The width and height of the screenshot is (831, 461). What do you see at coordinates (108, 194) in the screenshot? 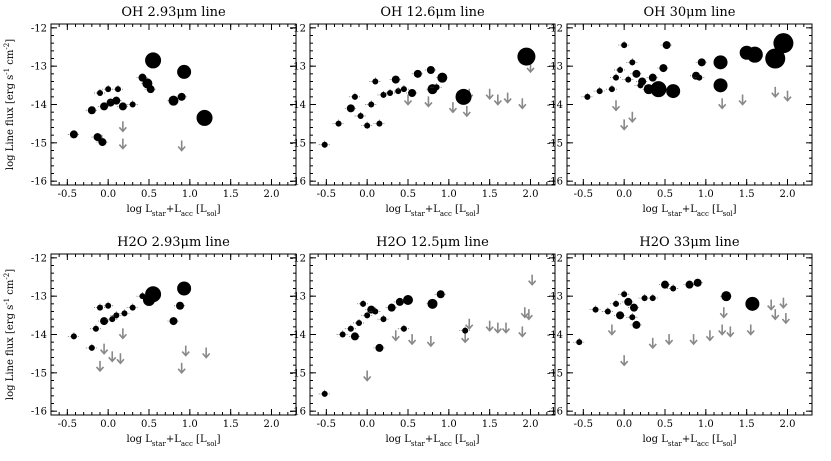
I see `x-tick-label: 0.0` at bounding box center [108, 194].